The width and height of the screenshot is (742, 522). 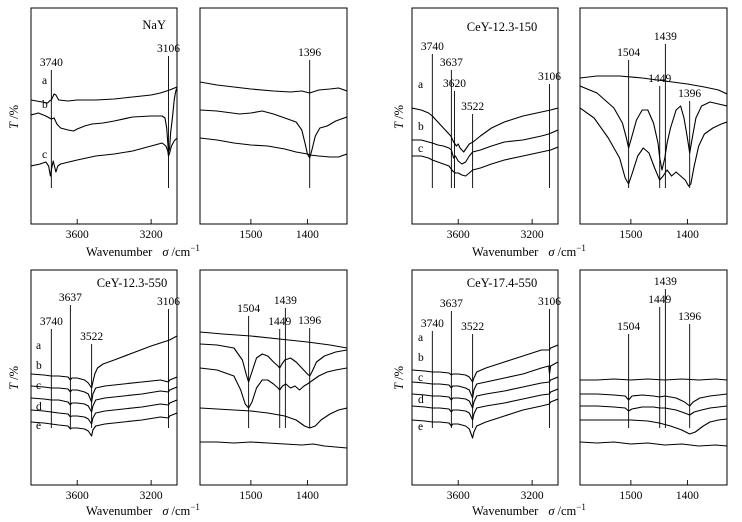 What do you see at coordinates (273, 418) in the screenshot?
I see `series-d-right-curve` at bounding box center [273, 418].